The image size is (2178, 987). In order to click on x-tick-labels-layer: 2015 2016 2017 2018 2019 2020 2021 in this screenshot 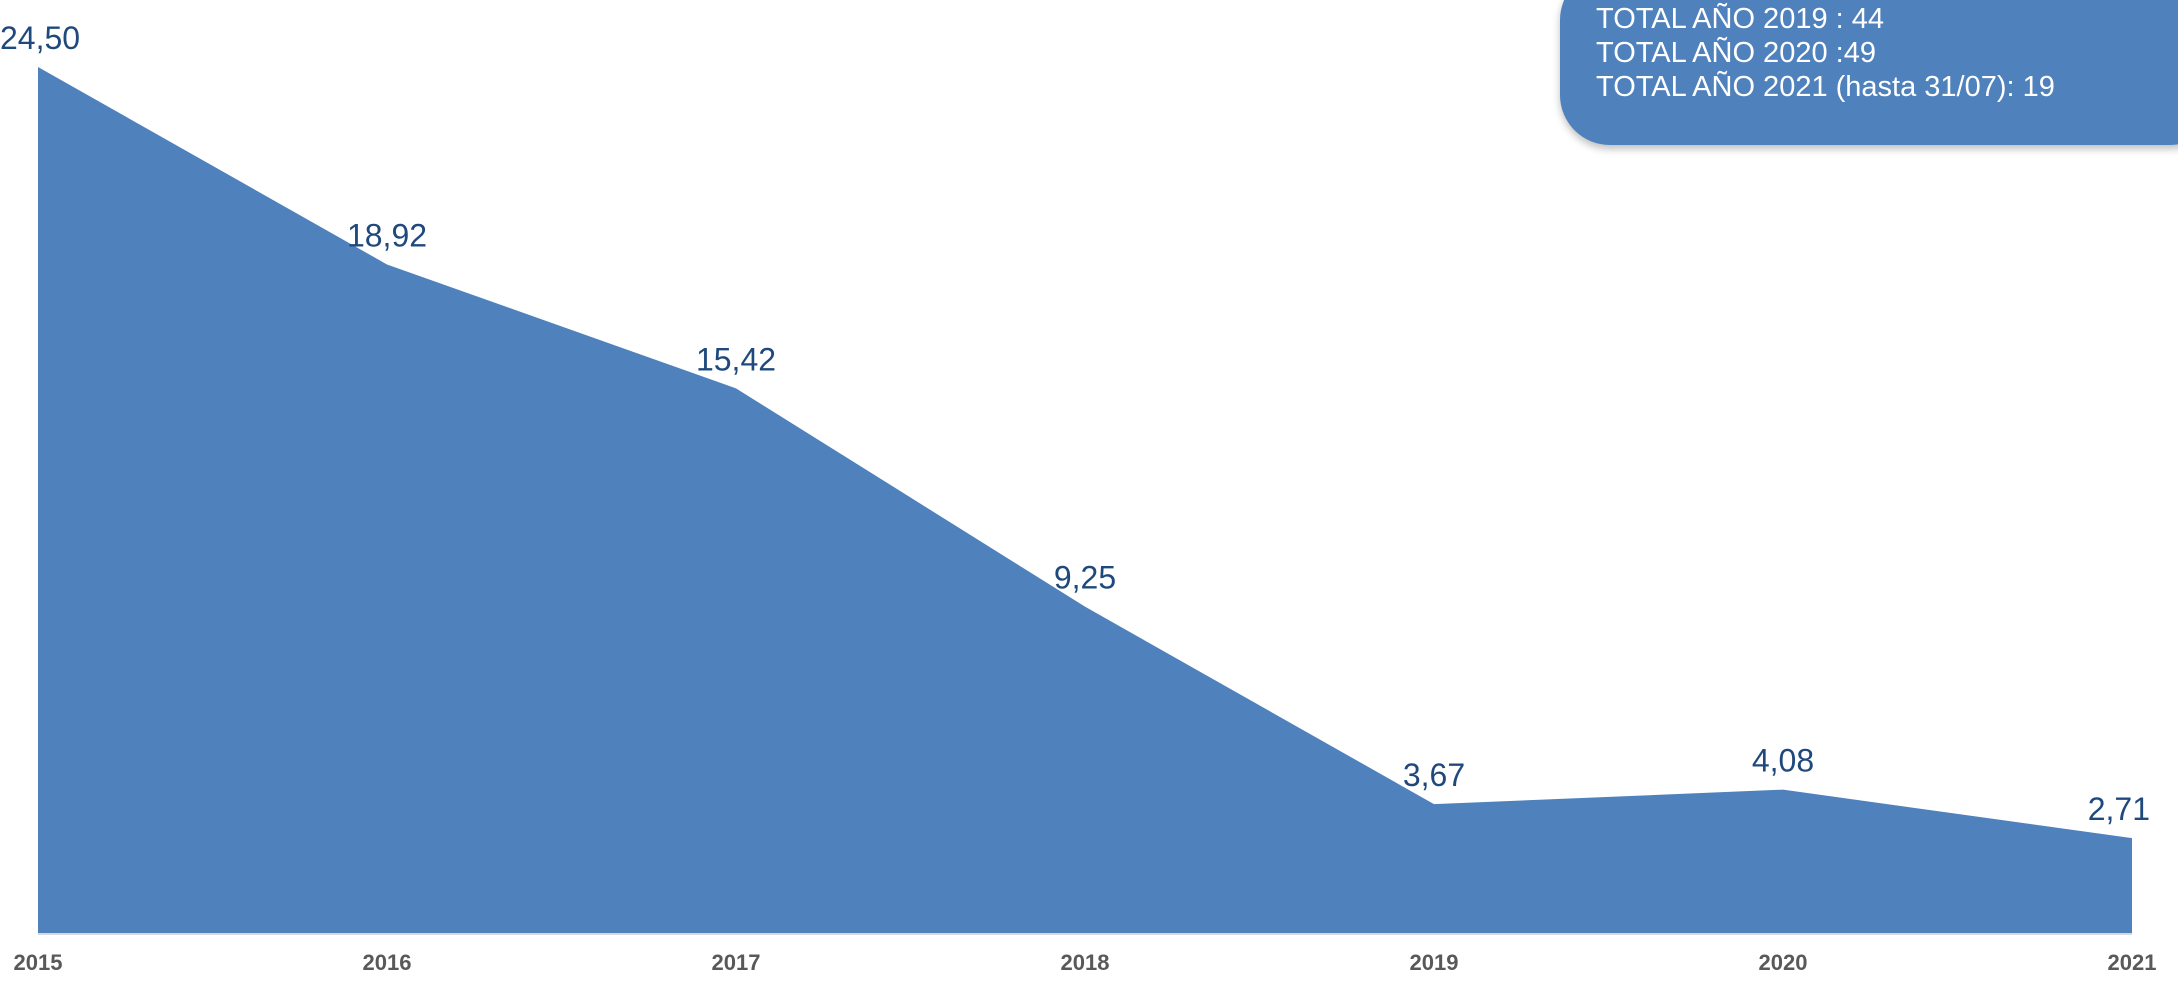, I will do `click(1085, 962)`.